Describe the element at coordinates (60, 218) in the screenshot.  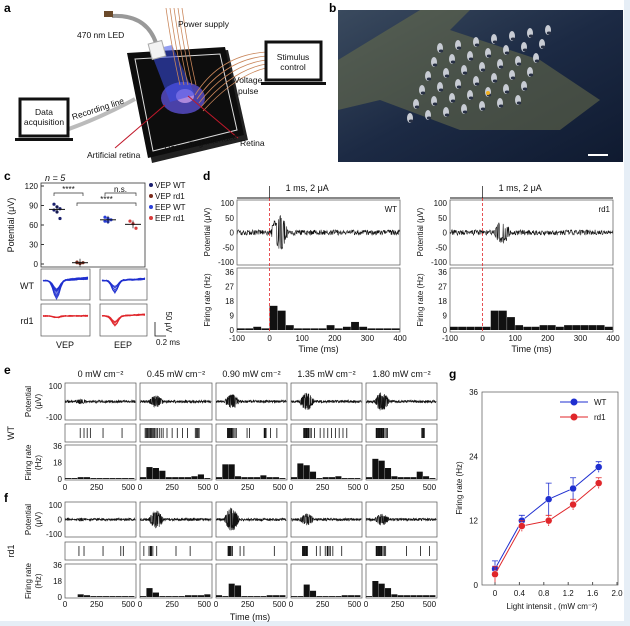
I see `data-point` at that location.